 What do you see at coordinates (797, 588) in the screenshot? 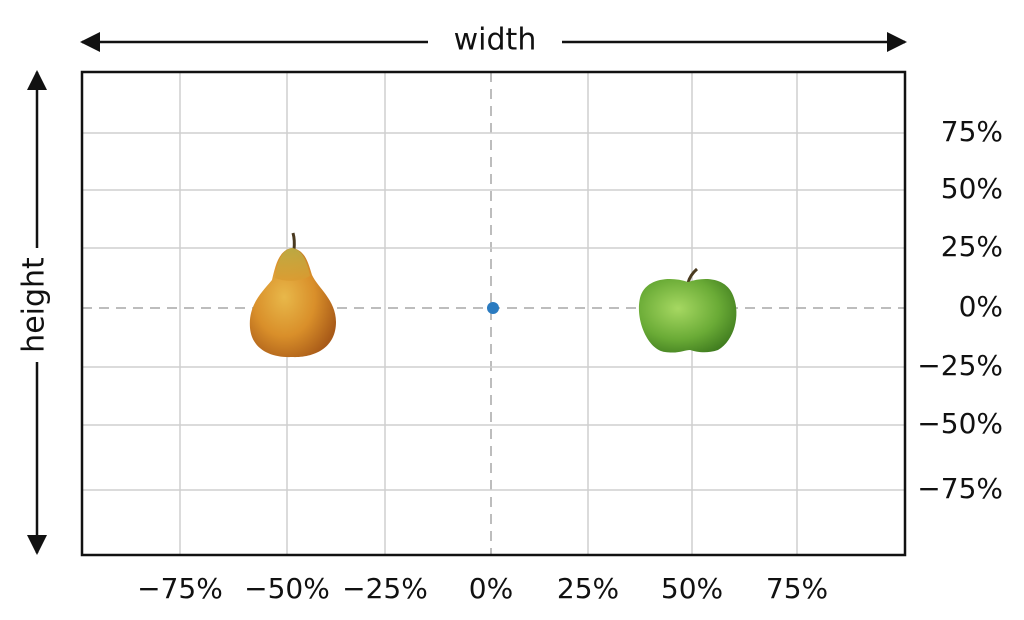
I see `x-tick-label: 75%` at bounding box center [797, 588].